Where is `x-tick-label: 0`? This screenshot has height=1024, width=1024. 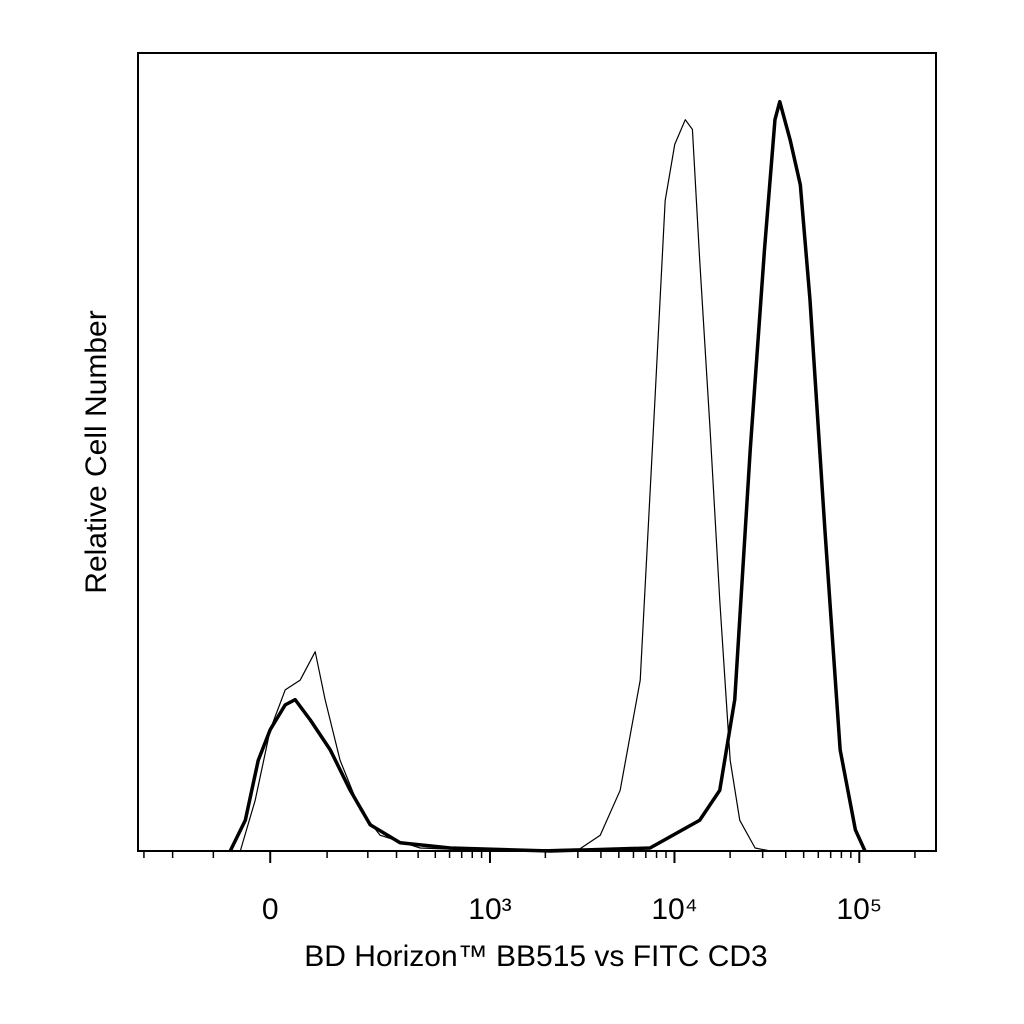 x-tick-label: 0 is located at coordinates (270, 909).